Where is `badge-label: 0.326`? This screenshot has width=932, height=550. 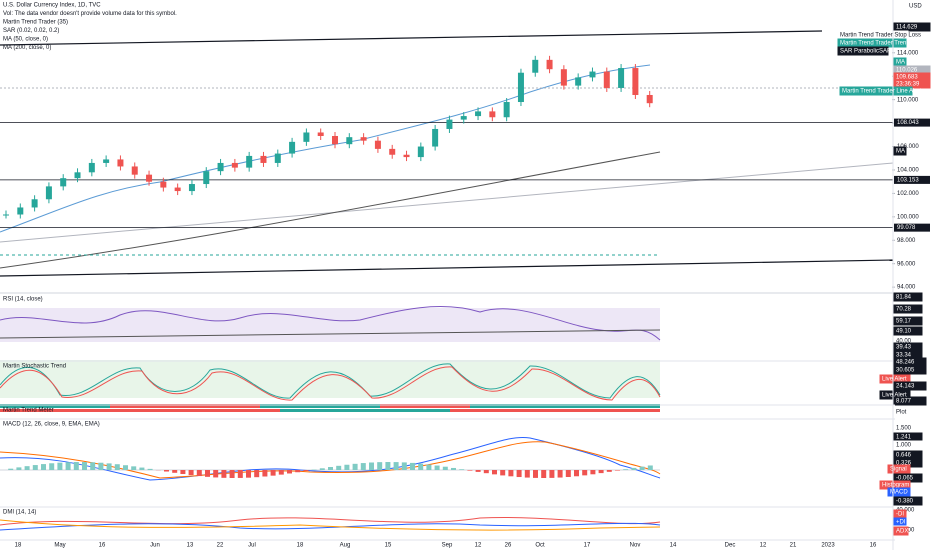 badge-label: 0.326 is located at coordinates (904, 464).